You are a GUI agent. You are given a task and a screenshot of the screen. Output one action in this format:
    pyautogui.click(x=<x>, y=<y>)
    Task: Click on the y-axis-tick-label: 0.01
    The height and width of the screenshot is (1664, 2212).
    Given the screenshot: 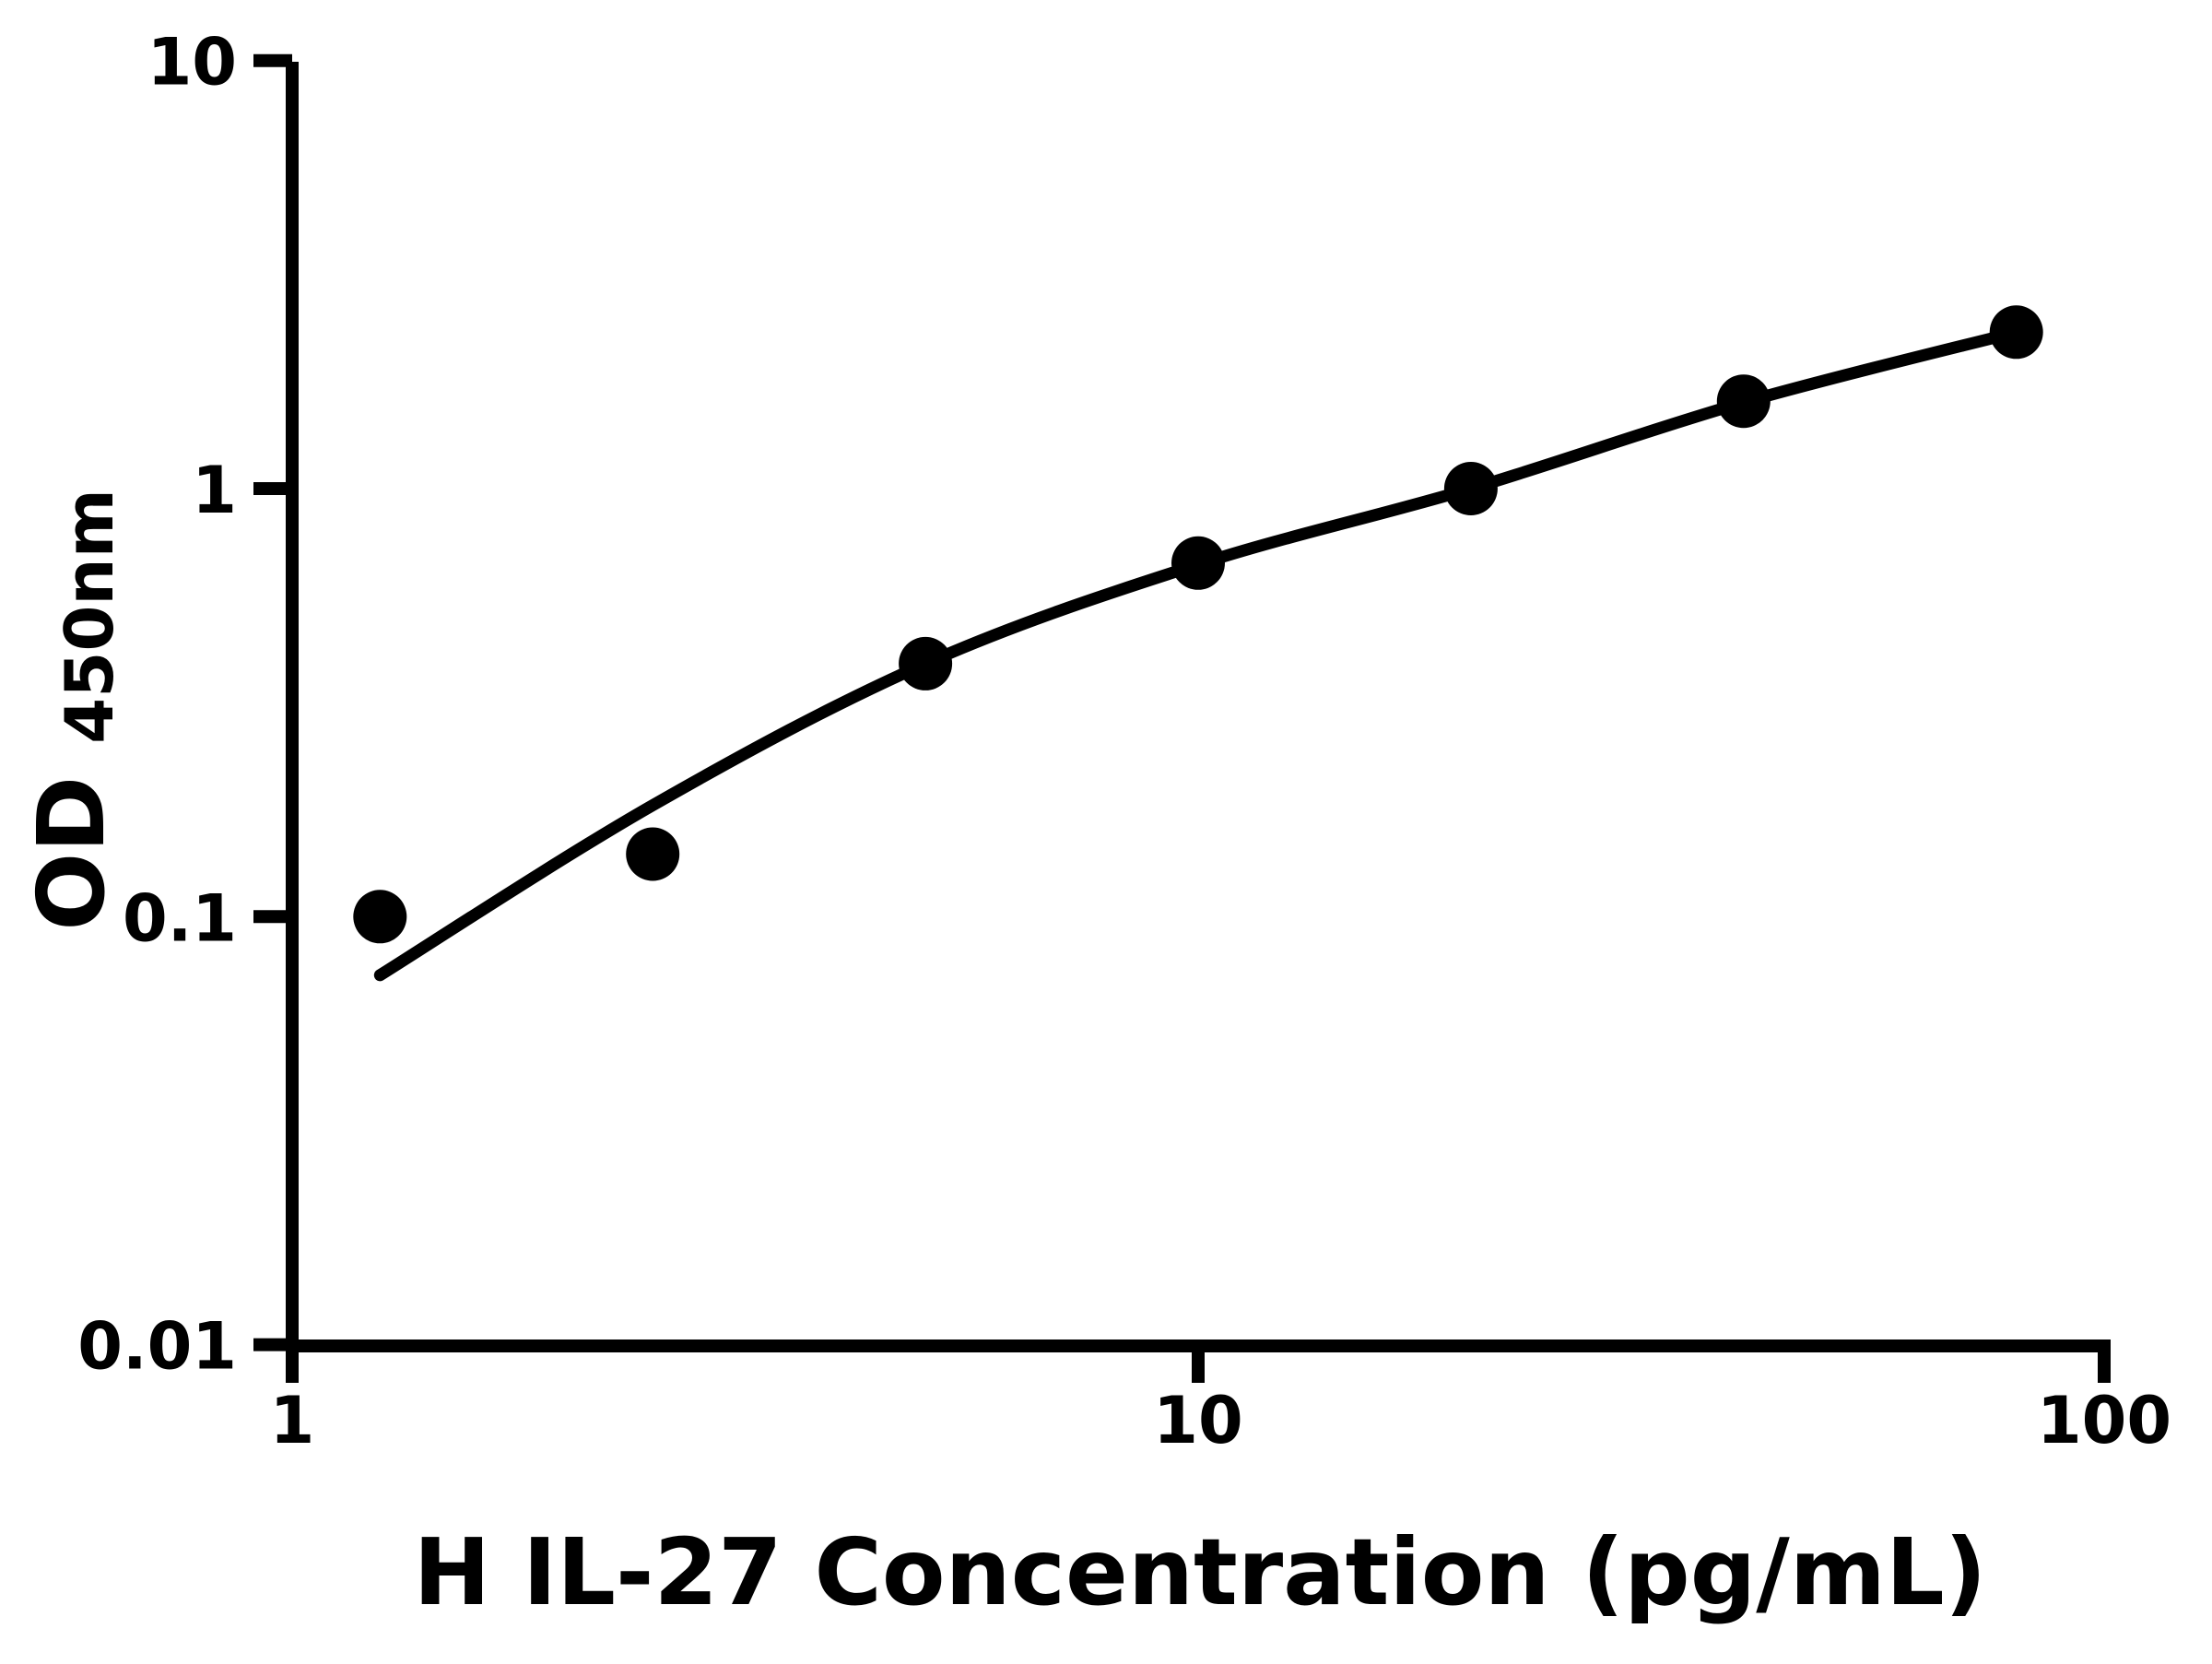 What is the action you would take?
    pyautogui.click(x=157, y=1347)
    